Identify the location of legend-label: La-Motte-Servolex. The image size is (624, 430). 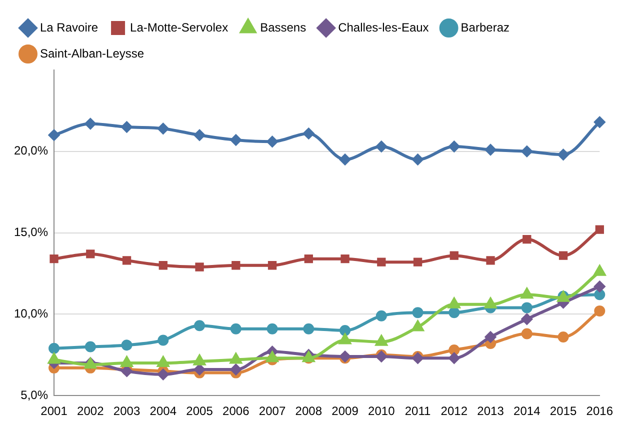
(179, 27).